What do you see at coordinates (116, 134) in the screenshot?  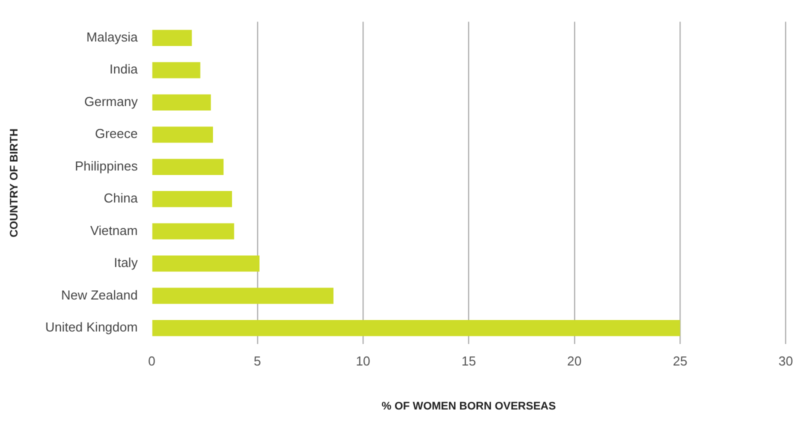 I see `y-tick-label: Greece` at bounding box center [116, 134].